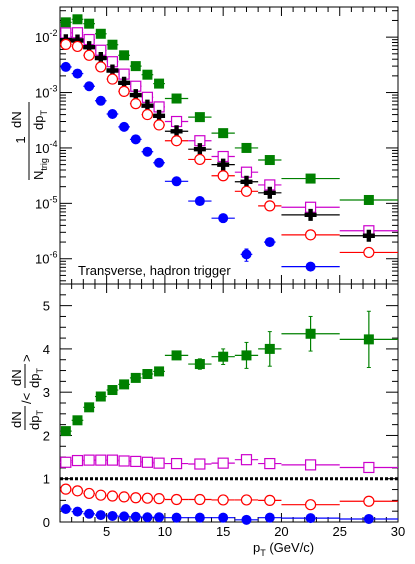 The width and height of the screenshot is (415, 564). Describe the element at coordinates (165, 531) in the screenshot. I see `x-tick-label: 10` at that location.